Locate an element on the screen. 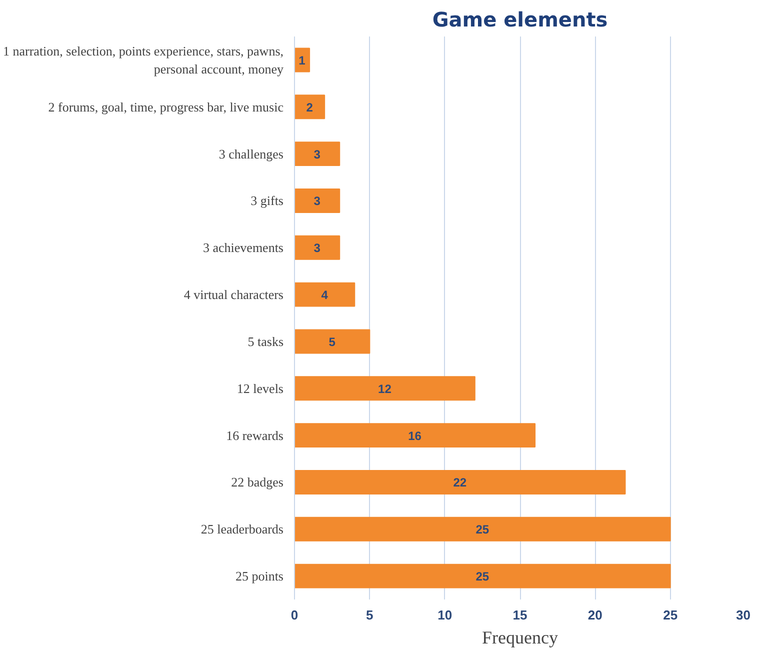 This screenshot has width=760, height=661. data-label: 4 is located at coordinates (324, 295).